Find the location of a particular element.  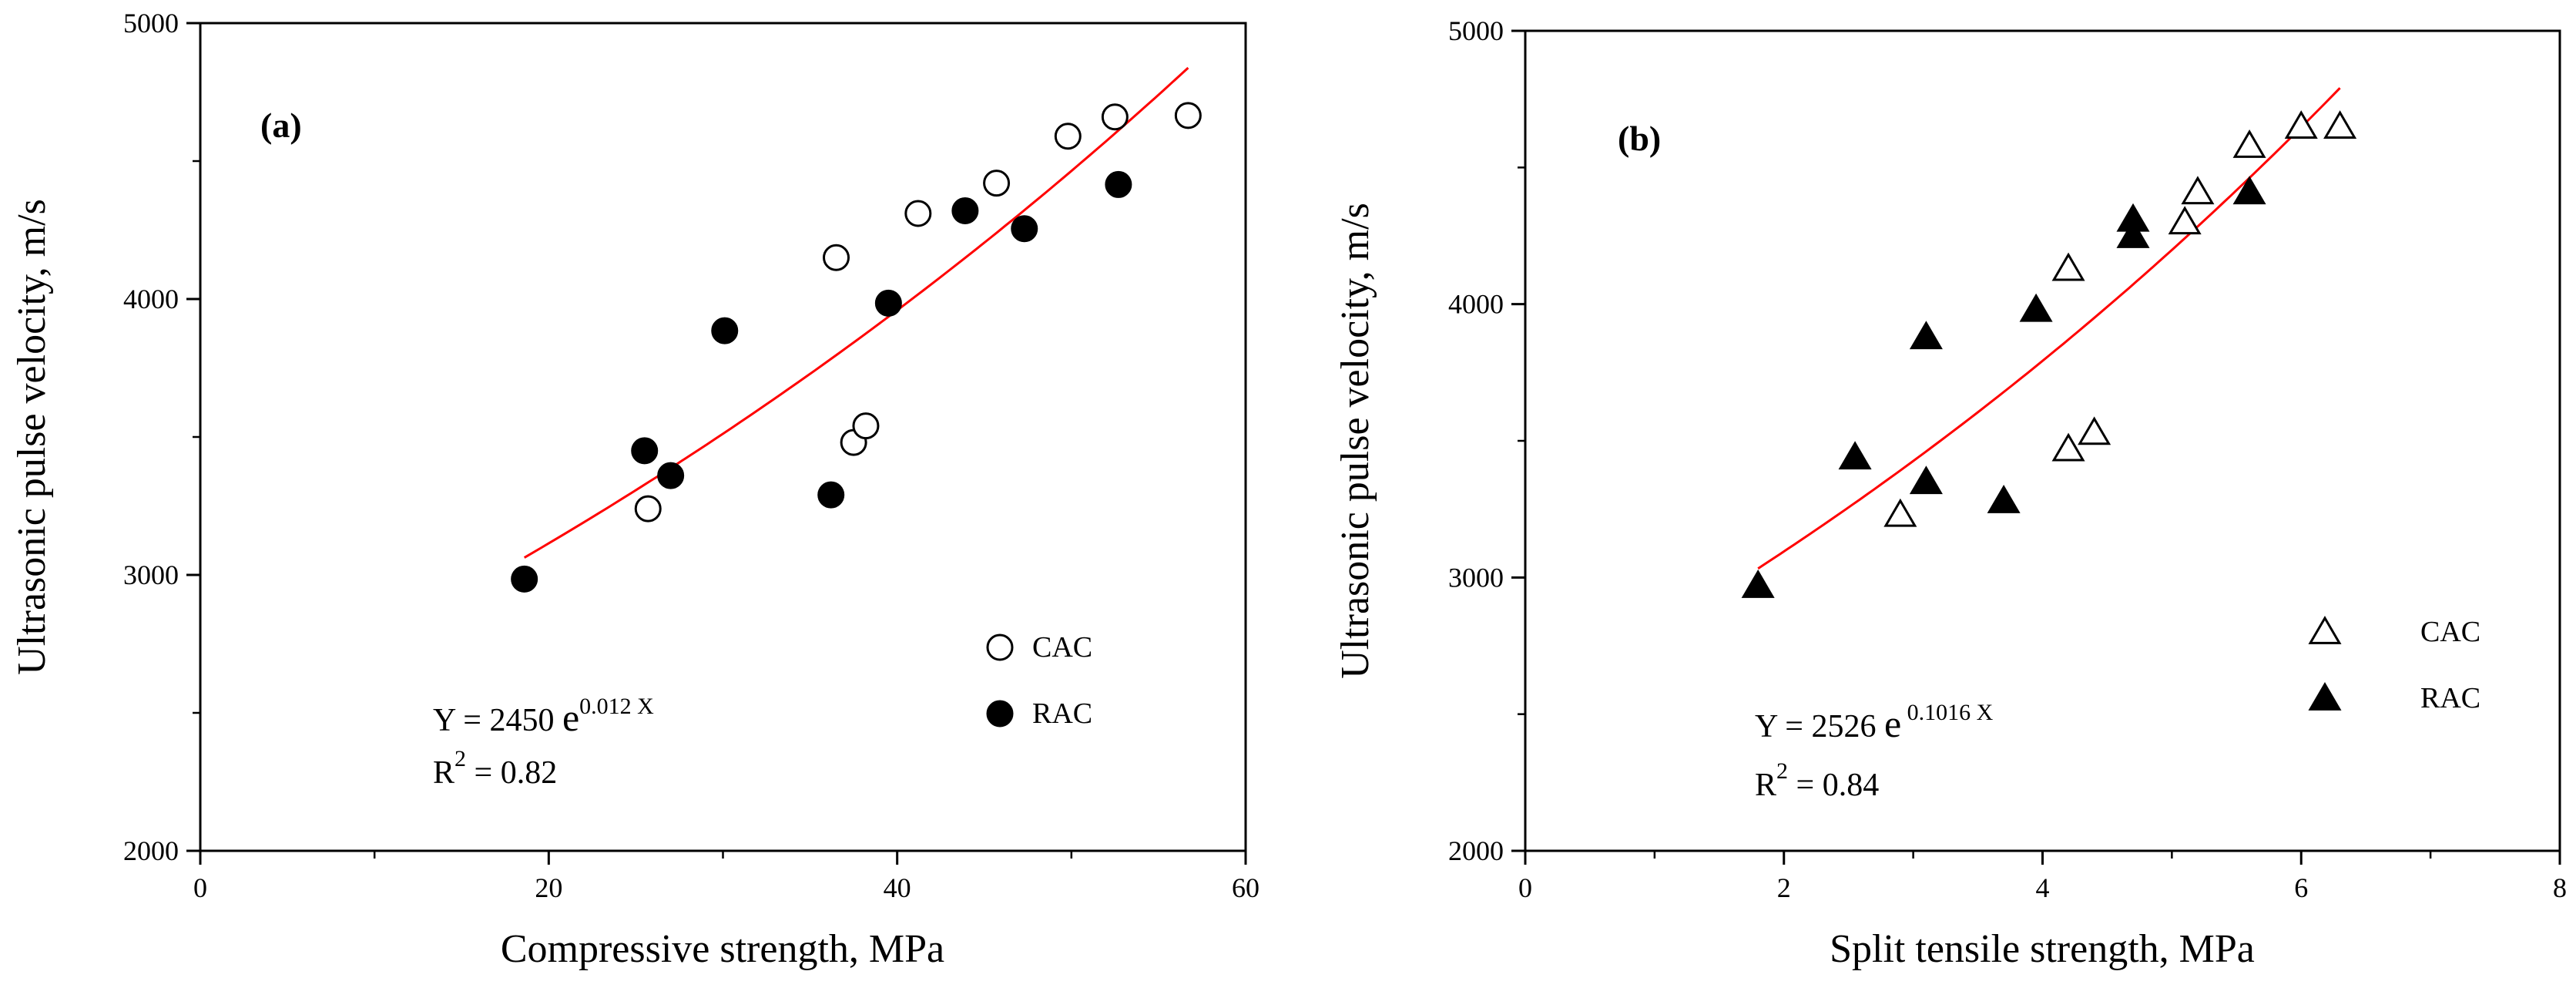

equation-text: Y = 2526 e 0.1016 X is located at coordinates (1874, 722).